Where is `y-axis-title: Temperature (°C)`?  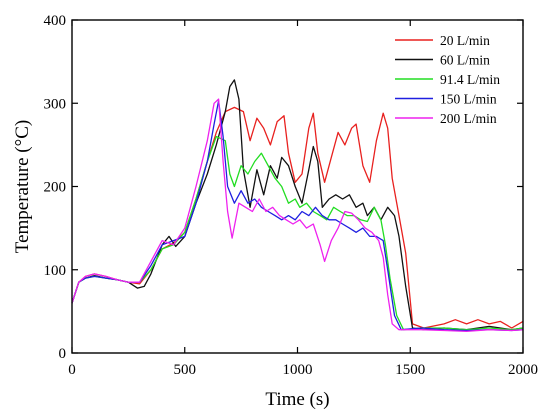
y-axis-title: Temperature (°C) is located at coordinates (22, 186).